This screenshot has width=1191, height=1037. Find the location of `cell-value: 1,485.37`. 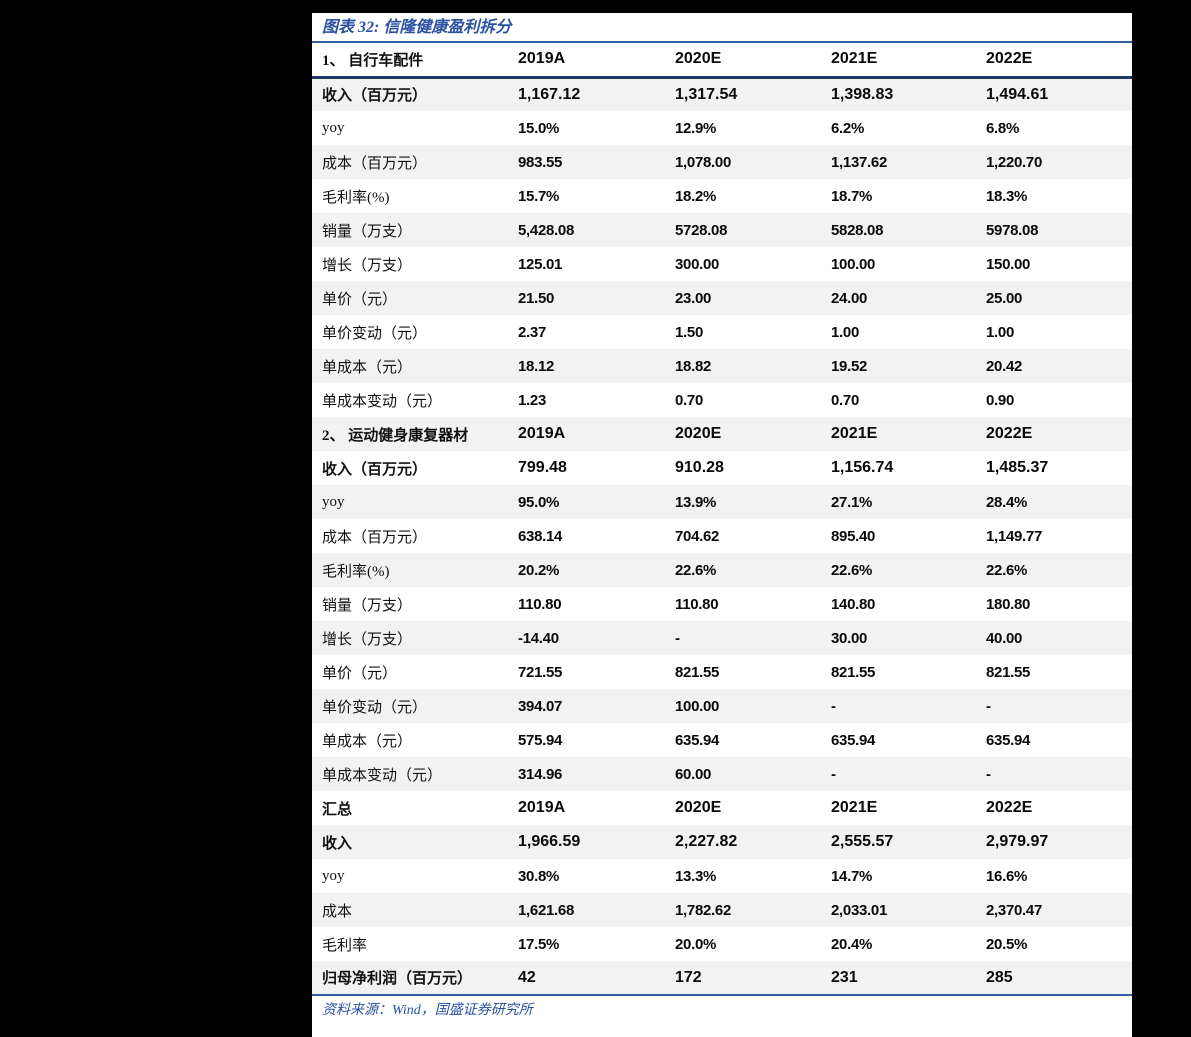

cell-value: 1,485.37 is located at coordinates (1017, 467).